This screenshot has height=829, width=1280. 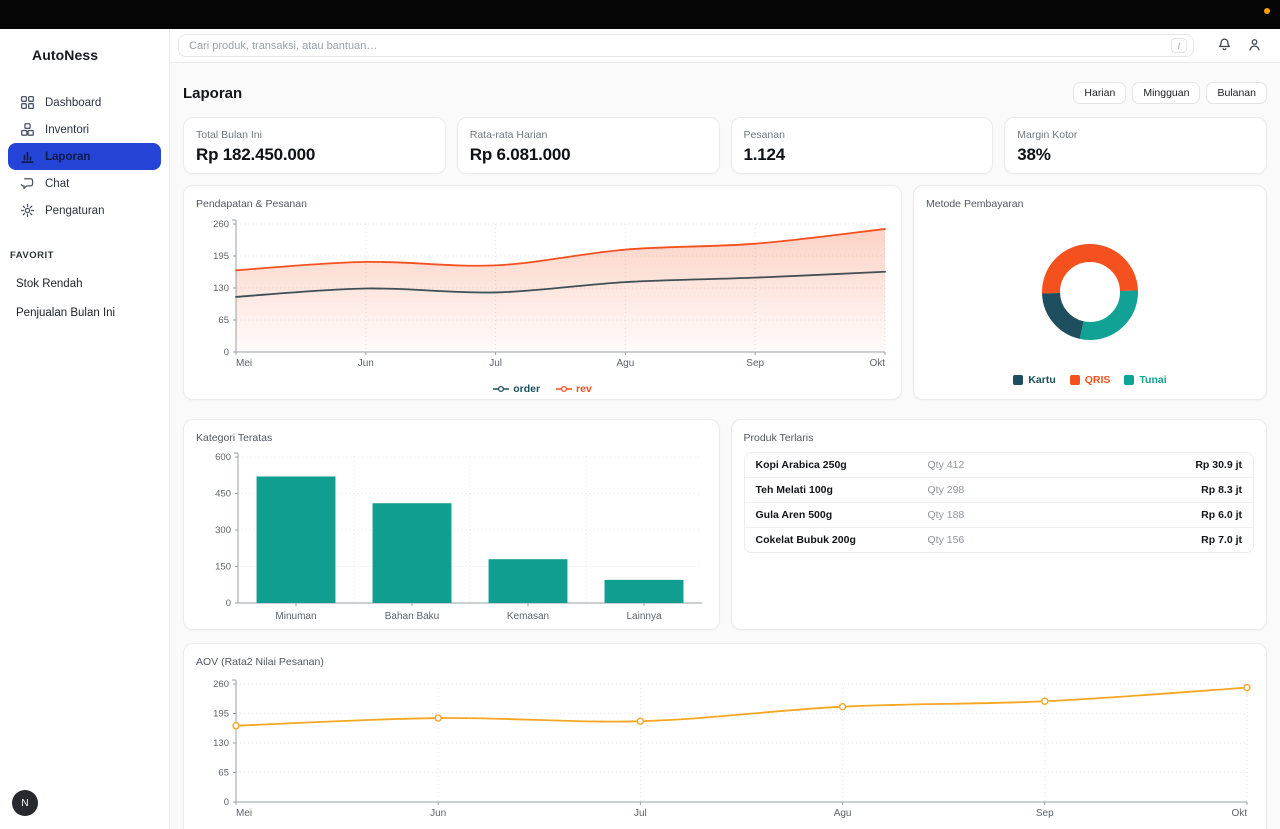 What do you see at coordinates (801, 465) in the screenshot?
I see `product-name: Kopi Arabica 250g` at bounding box center [801, 465].